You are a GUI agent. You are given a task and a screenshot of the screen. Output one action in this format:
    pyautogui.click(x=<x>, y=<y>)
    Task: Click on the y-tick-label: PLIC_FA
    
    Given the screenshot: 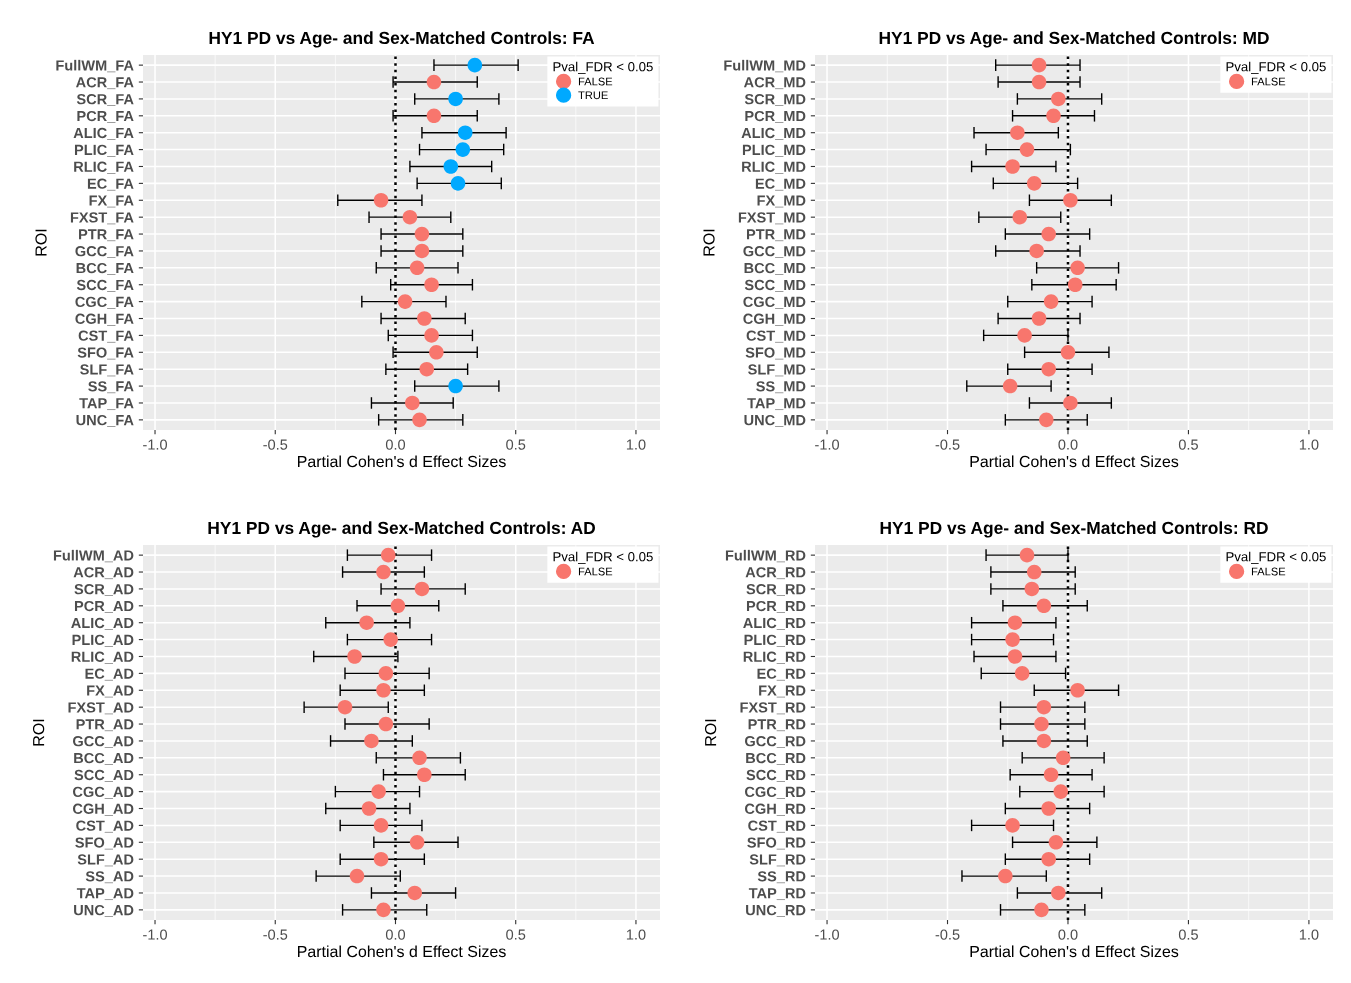 What is the action you would take?
    pyautogui.click(x=104, y=150)
    